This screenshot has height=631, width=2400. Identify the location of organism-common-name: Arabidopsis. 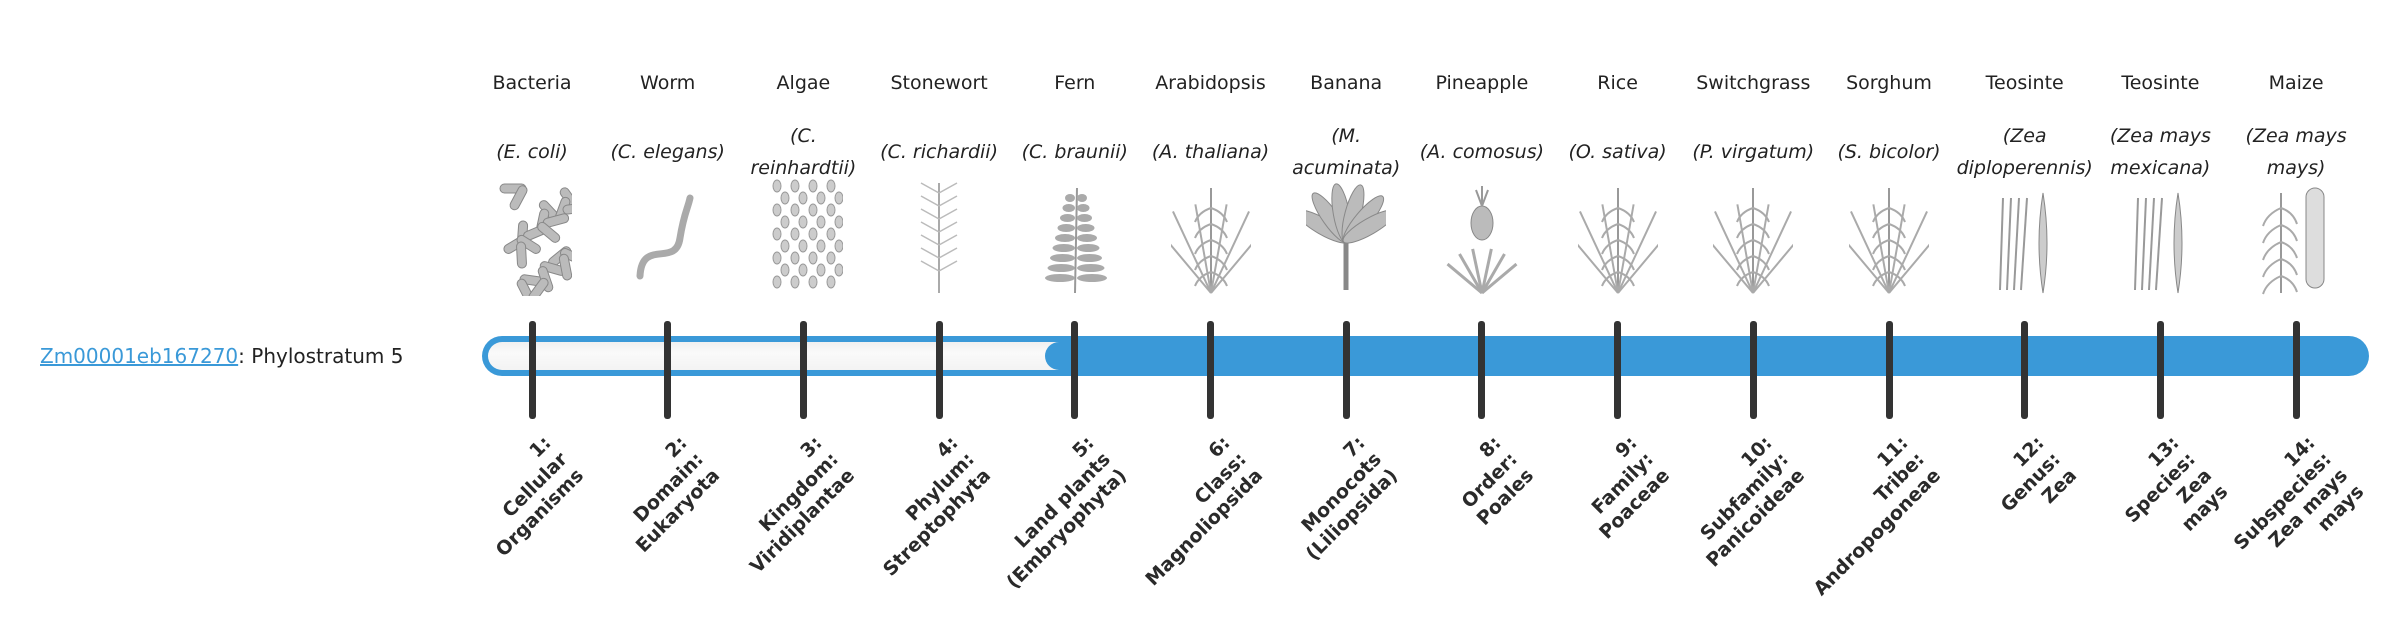
(1210, 83).